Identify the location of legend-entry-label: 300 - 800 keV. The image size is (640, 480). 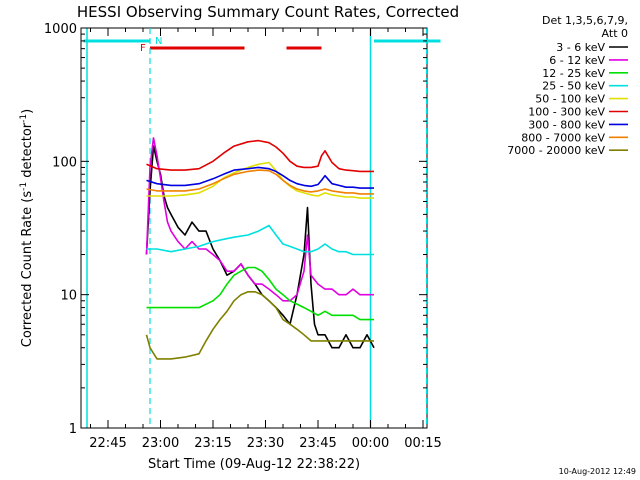
(566, 124).